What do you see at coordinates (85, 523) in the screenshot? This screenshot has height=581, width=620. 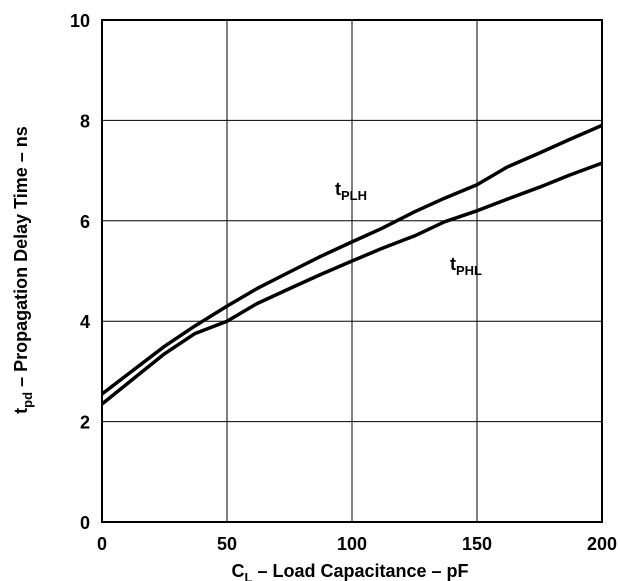 I see `y-tick-label: 0` at bounding box center [85, 523].